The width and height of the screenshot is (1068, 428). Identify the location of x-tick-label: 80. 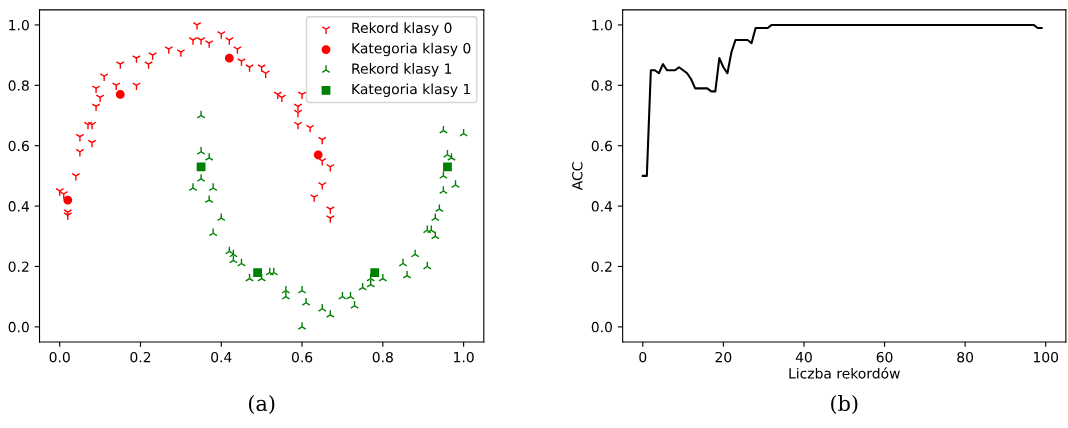
(965, 357).